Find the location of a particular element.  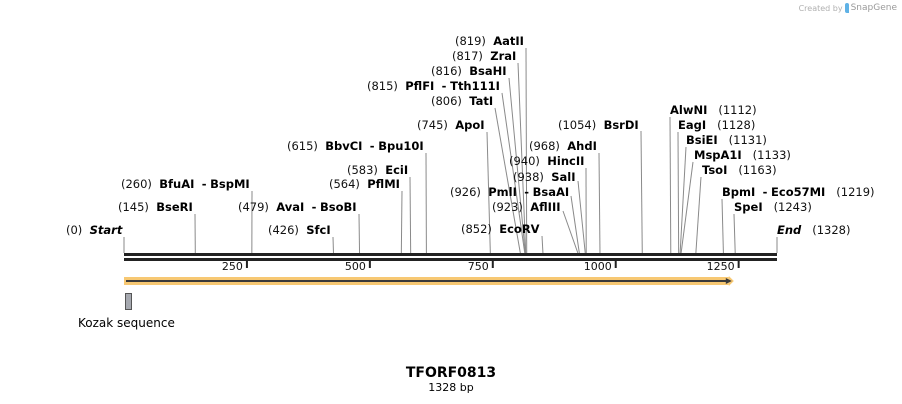

site-connector-pmli is located at coordinates (575, 224).